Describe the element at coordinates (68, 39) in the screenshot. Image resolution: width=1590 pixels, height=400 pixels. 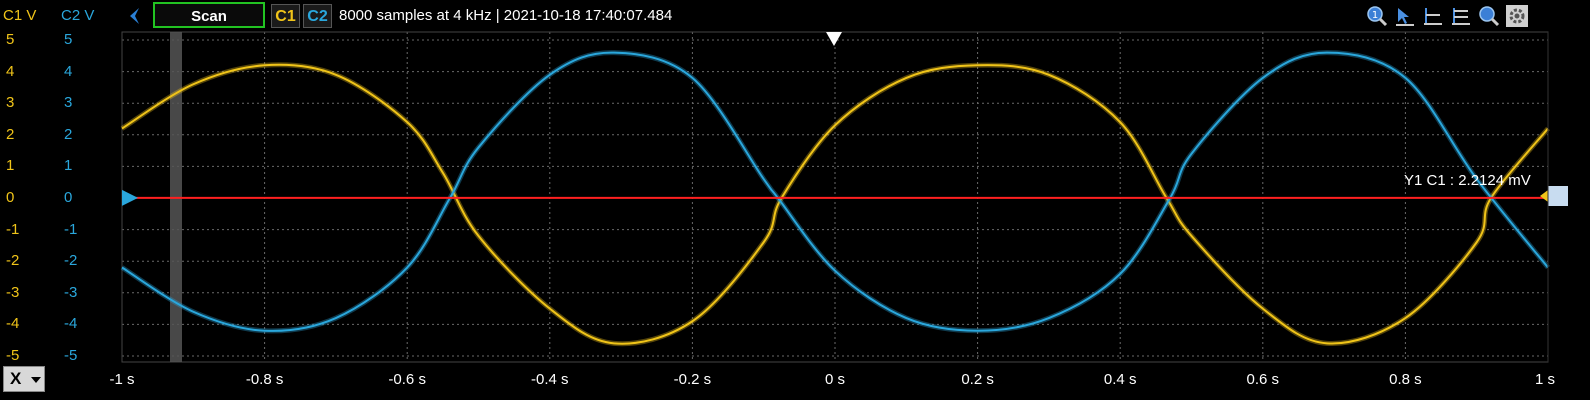
I see `c2-y-tick-label: 5` at that location.